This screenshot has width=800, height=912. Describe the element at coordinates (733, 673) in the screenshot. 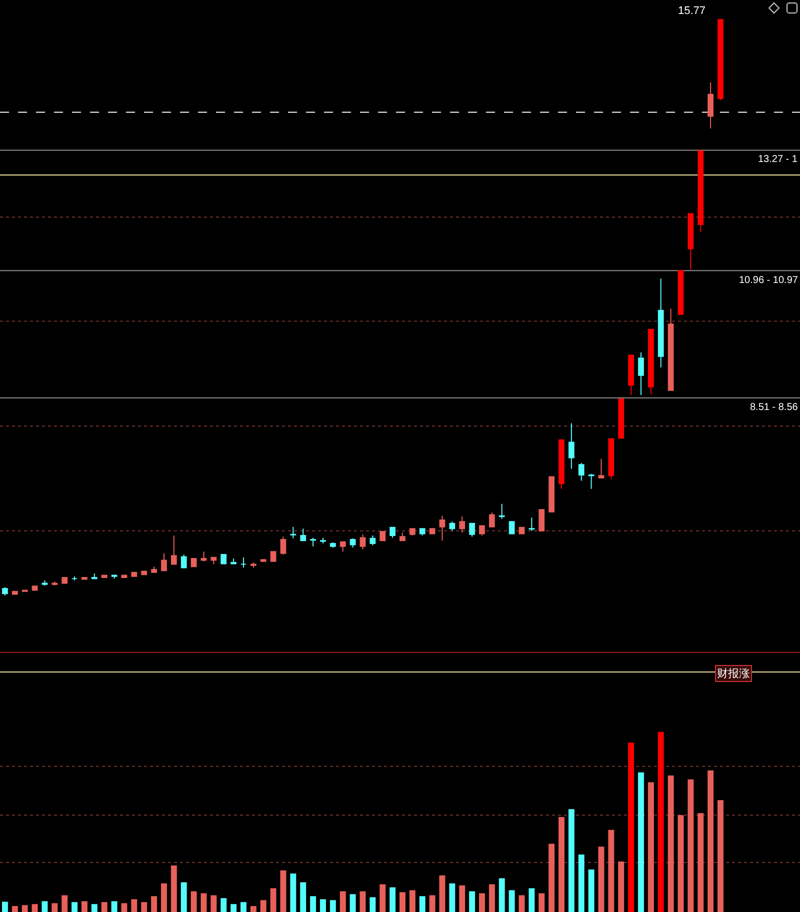

I see `text: 财报涨` at that location.